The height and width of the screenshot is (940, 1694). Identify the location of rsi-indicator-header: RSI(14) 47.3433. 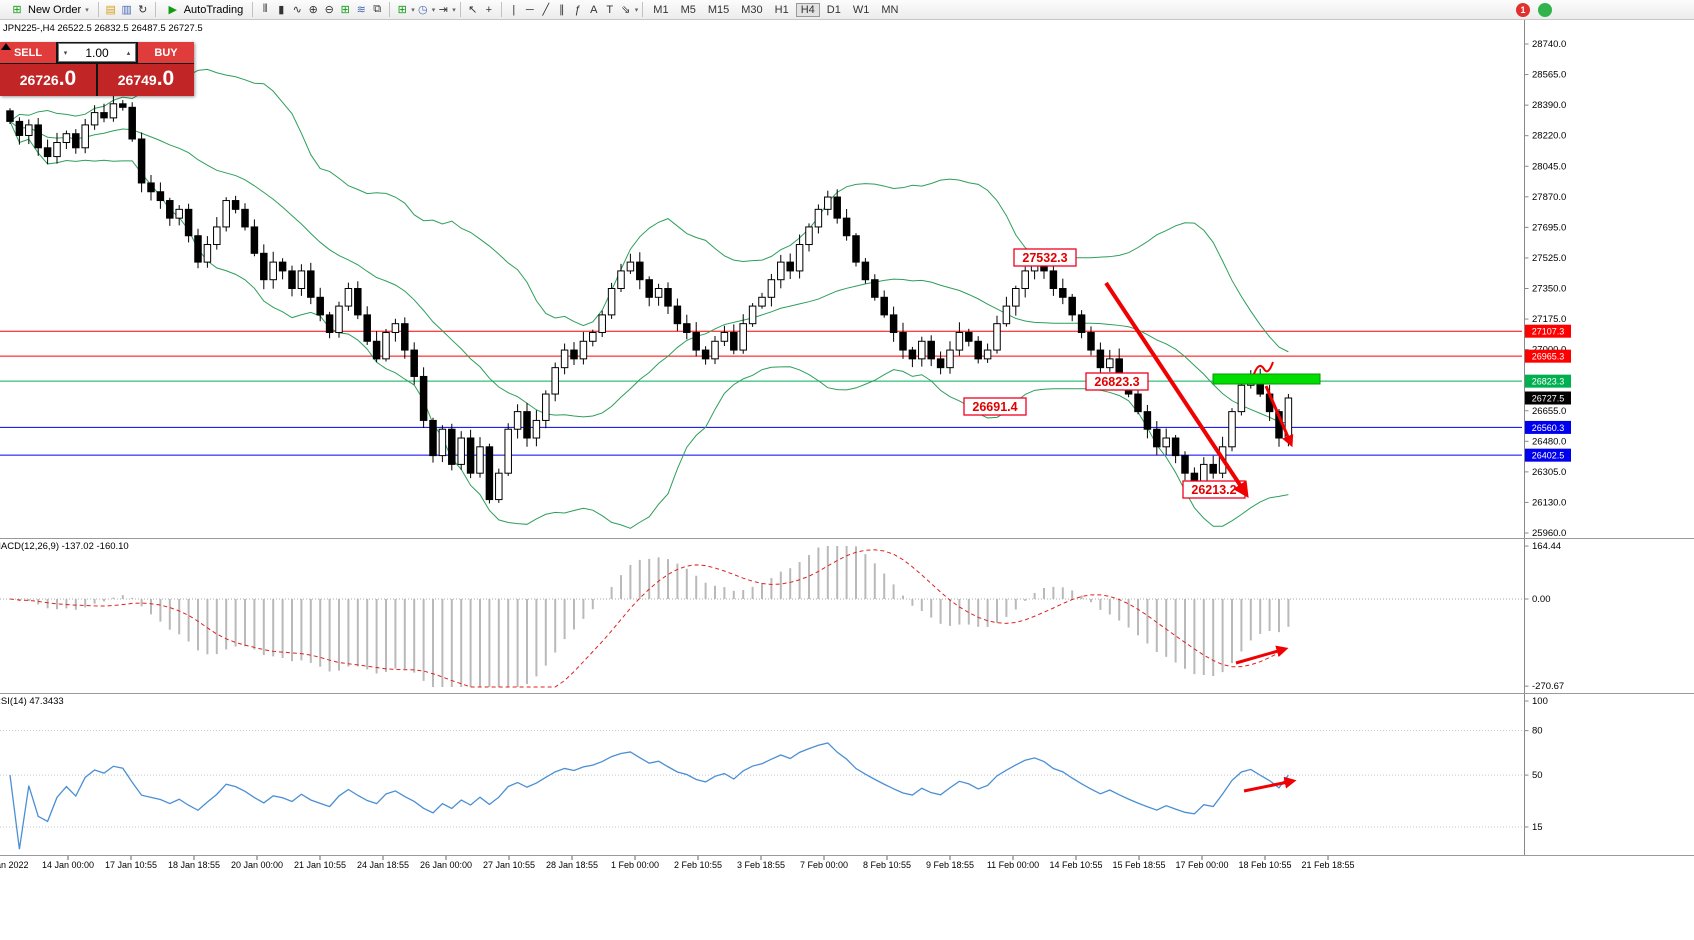
(32, 701).